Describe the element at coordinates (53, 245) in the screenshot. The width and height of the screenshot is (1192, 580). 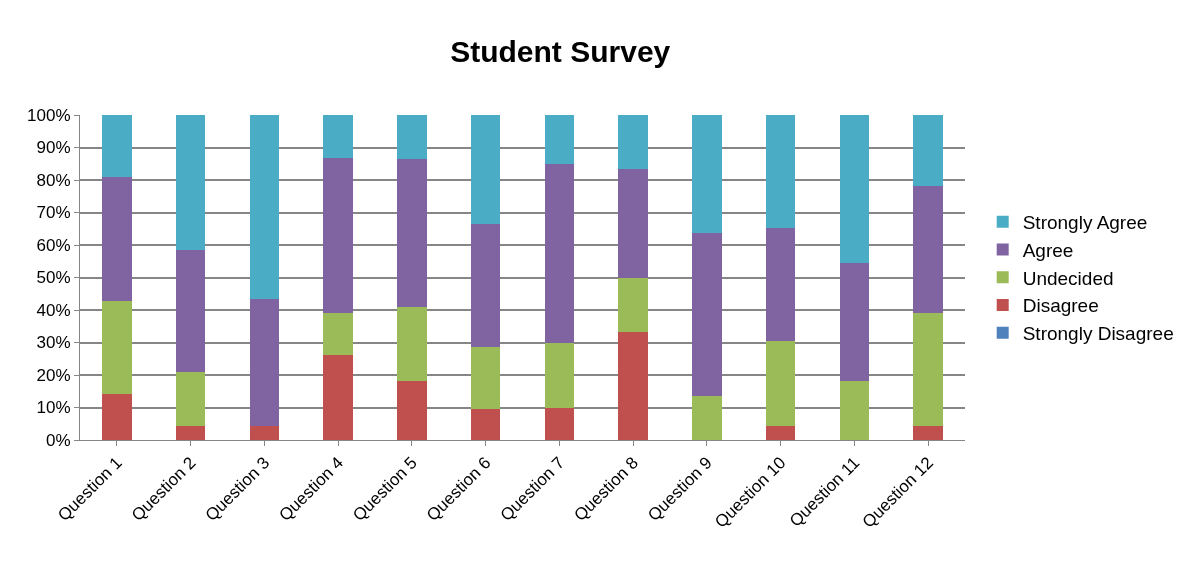
I see `y-tick-label: 60%` at that location.